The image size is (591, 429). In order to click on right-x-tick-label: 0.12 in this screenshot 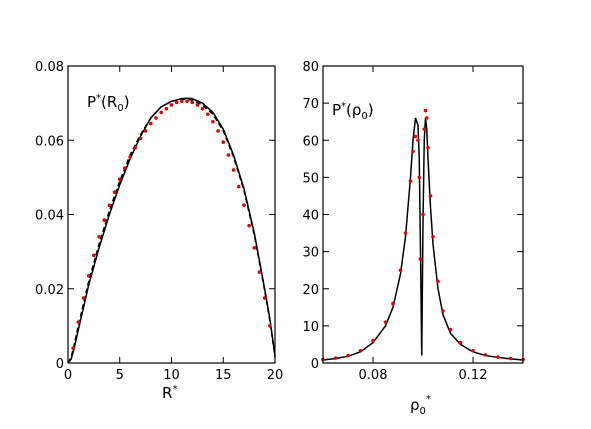, I will do `click(473, 375)`.